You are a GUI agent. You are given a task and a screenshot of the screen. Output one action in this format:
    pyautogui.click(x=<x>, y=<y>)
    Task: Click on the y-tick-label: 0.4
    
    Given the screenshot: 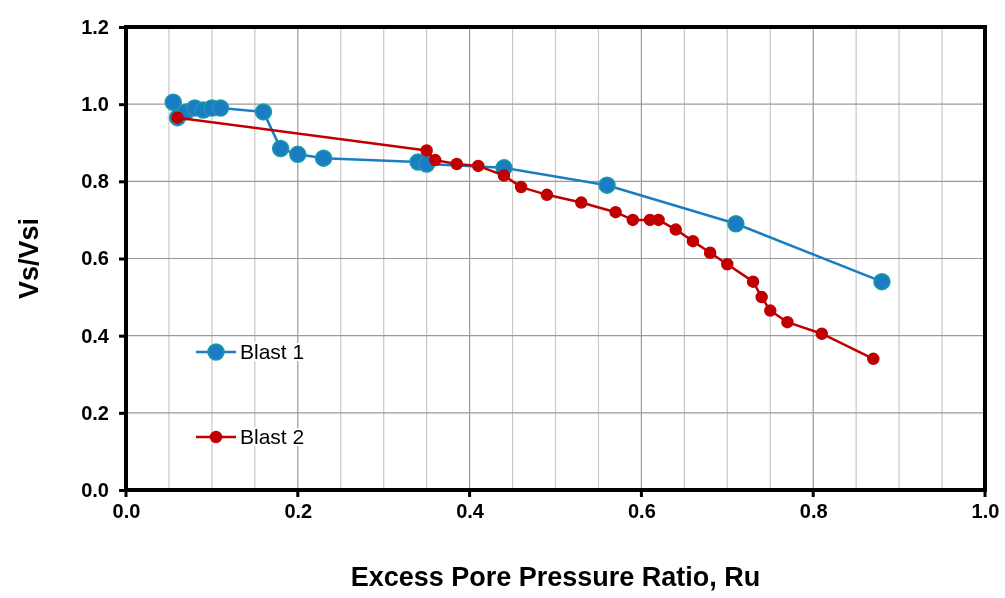 What is the action you would take?
    pyautogui.click(x=95, y=335)
    